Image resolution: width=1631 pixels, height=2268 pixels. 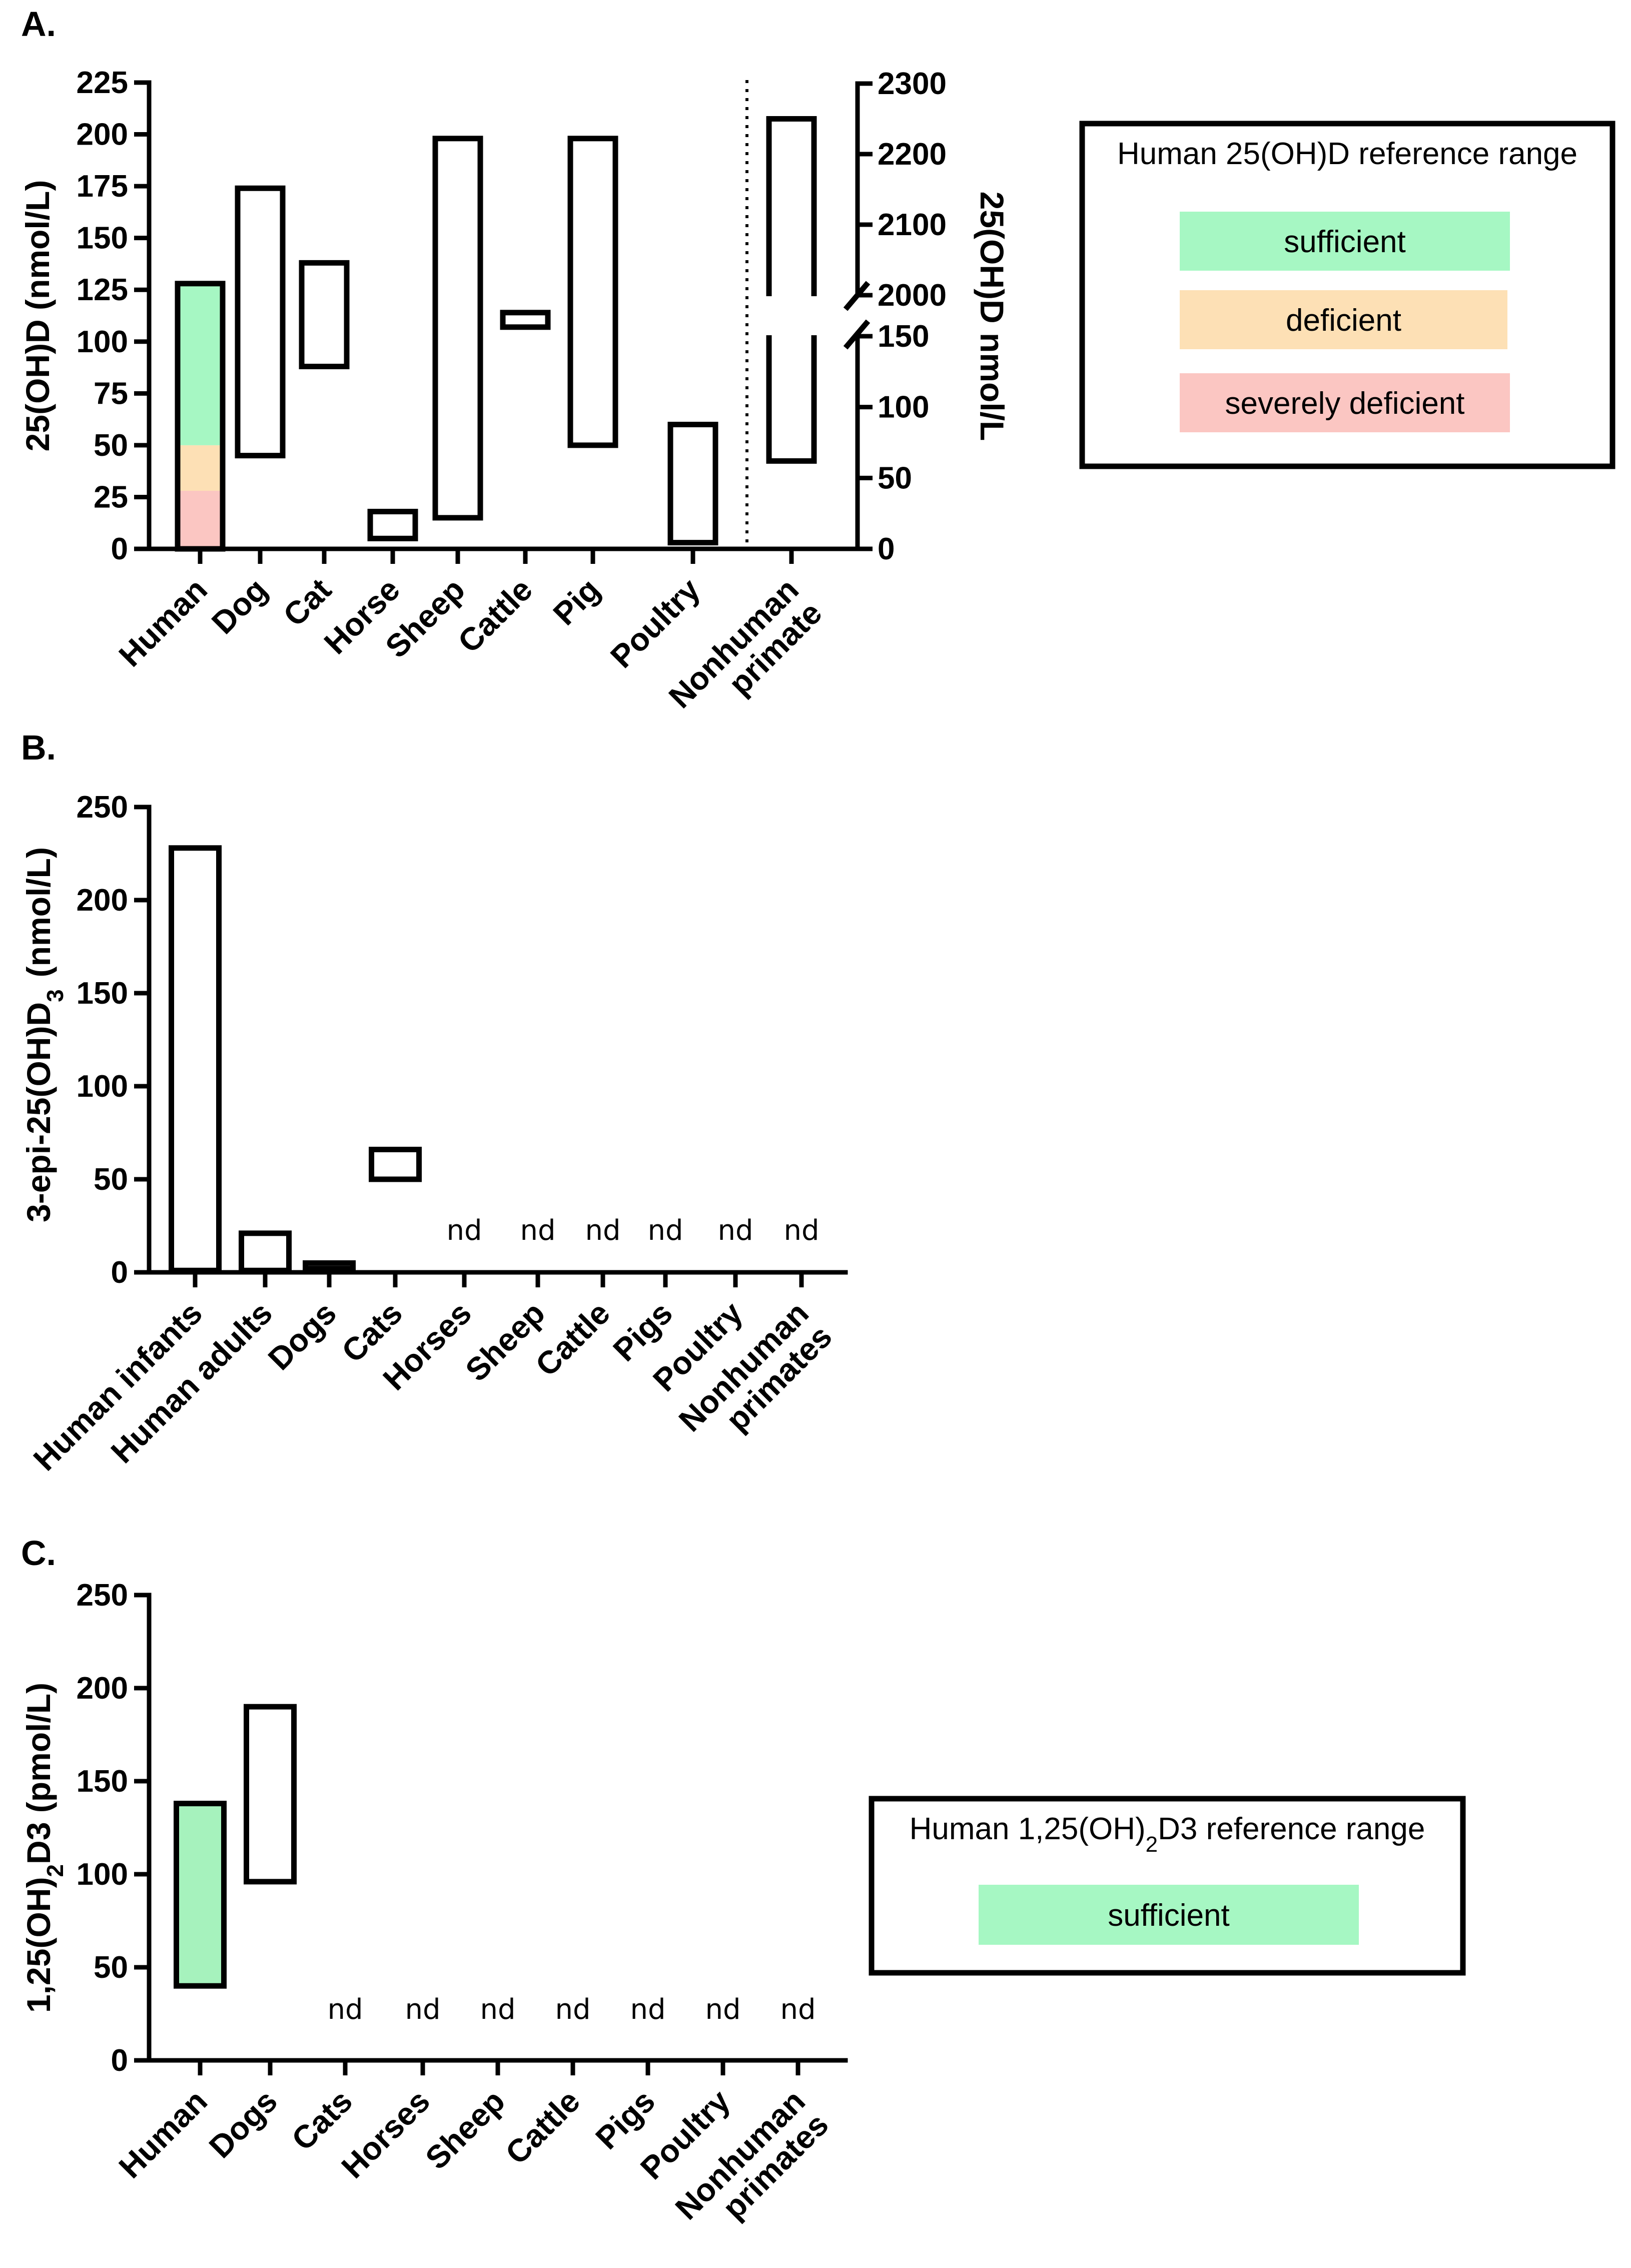 What do you see at coordinates (195, 1059) in the screenshot?
I see `range-bar-human-infants` at bounding box center [195, 1059].